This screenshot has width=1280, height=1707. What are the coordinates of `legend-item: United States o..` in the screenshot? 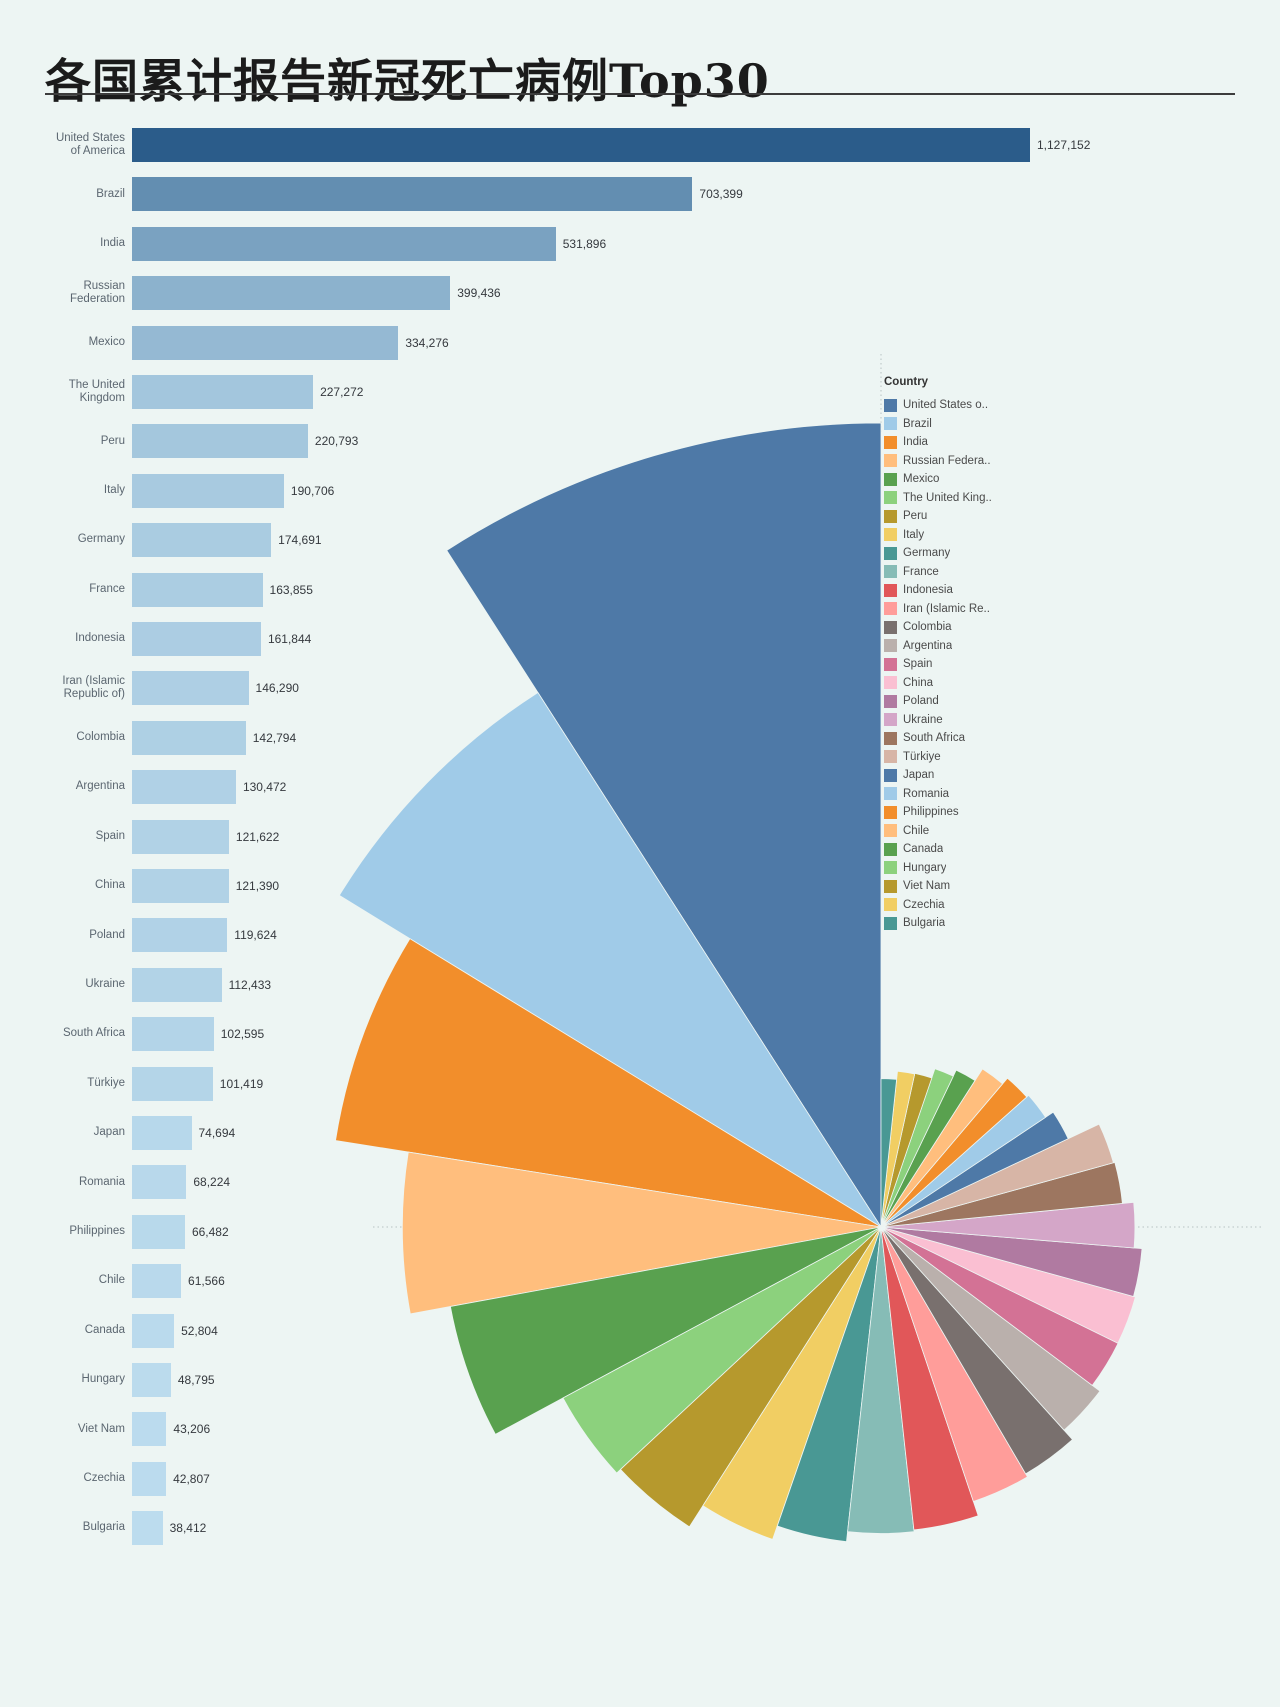 It's located at (954, 405).